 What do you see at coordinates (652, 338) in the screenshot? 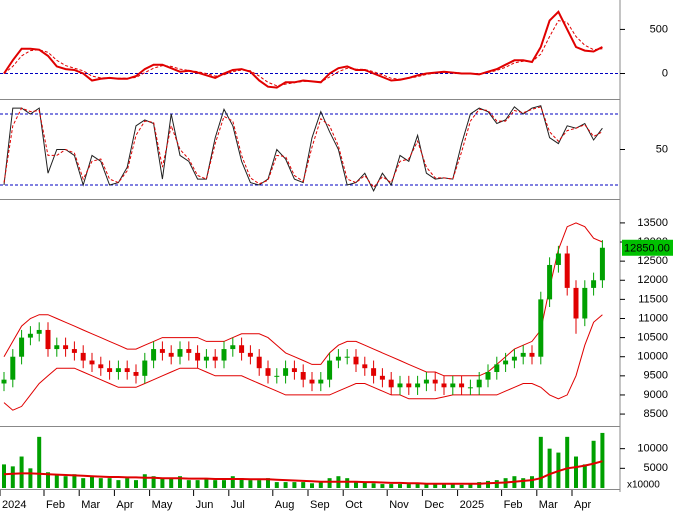
I see `y-tick-label: 10500` at bounding box center [652, 338].